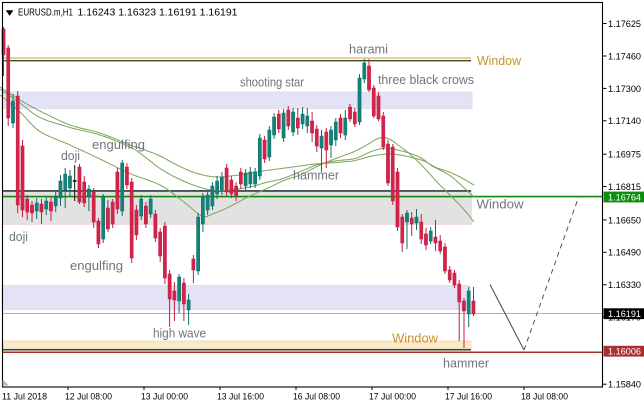  Describe the element at coordinates (624, 352) in the screenshot. I see `svg-text: 1.16006` at that location.